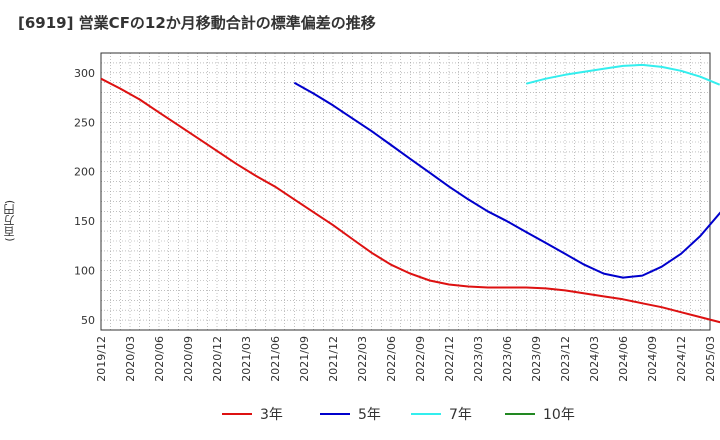  Describe the element at coordinates (197, 23) in the screenshot. I see `chart-title: [6919] 営業CFの12か月移動合計の標準偏差の推移` at that location.